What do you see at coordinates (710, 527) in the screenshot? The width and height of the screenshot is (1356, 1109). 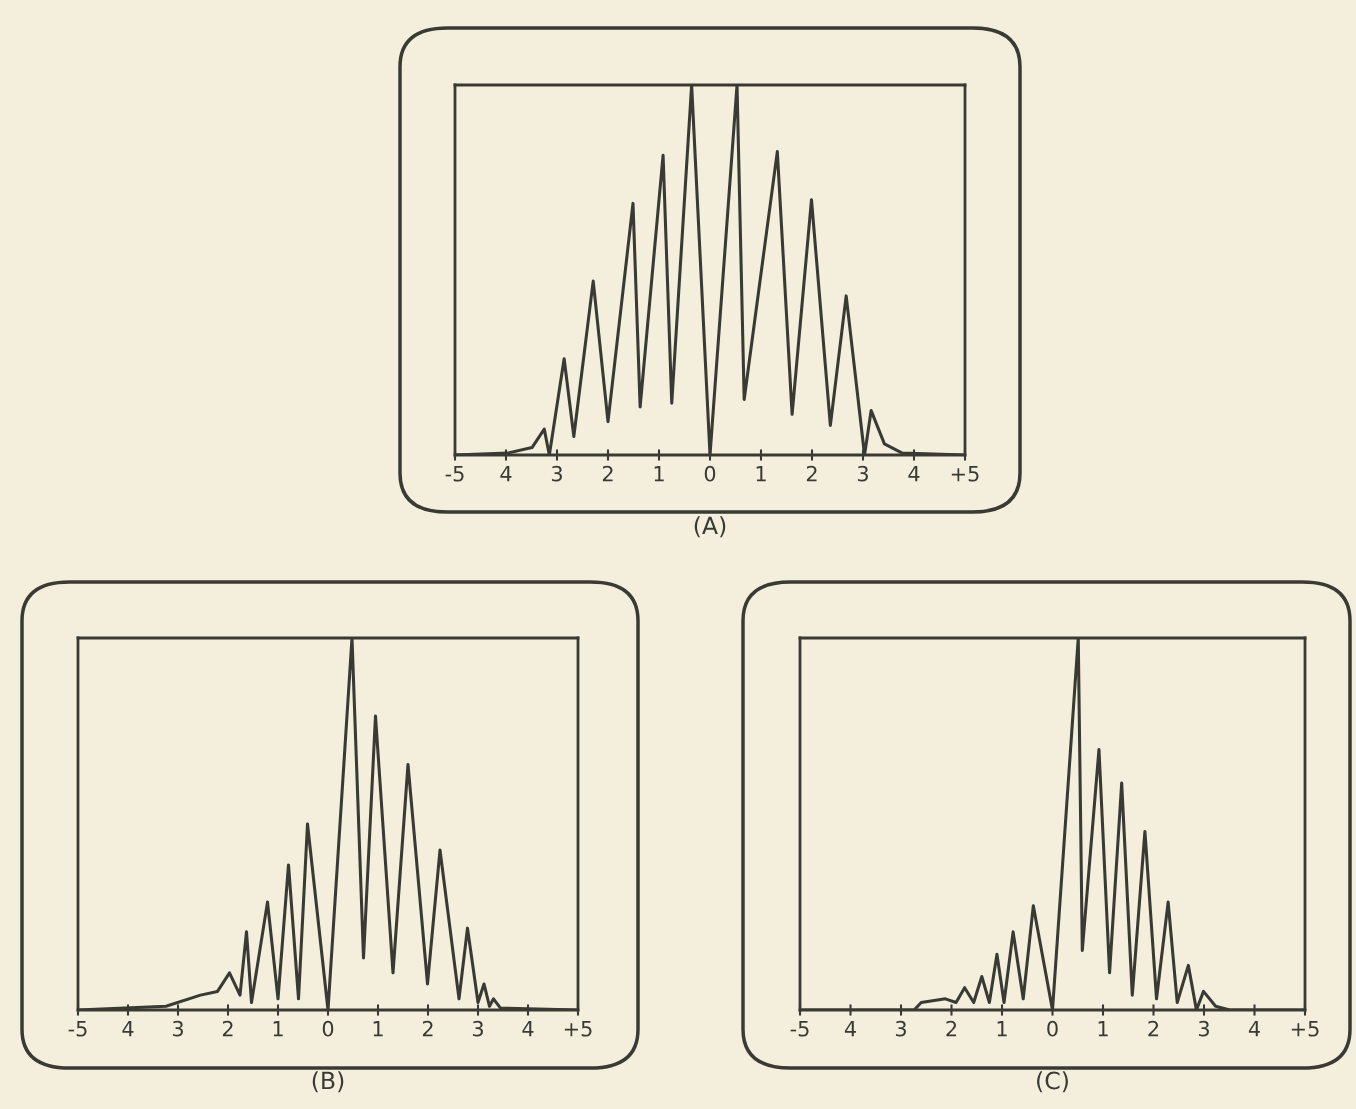 I see `x-axis-title: (A)` at bounding box center [710, 527].